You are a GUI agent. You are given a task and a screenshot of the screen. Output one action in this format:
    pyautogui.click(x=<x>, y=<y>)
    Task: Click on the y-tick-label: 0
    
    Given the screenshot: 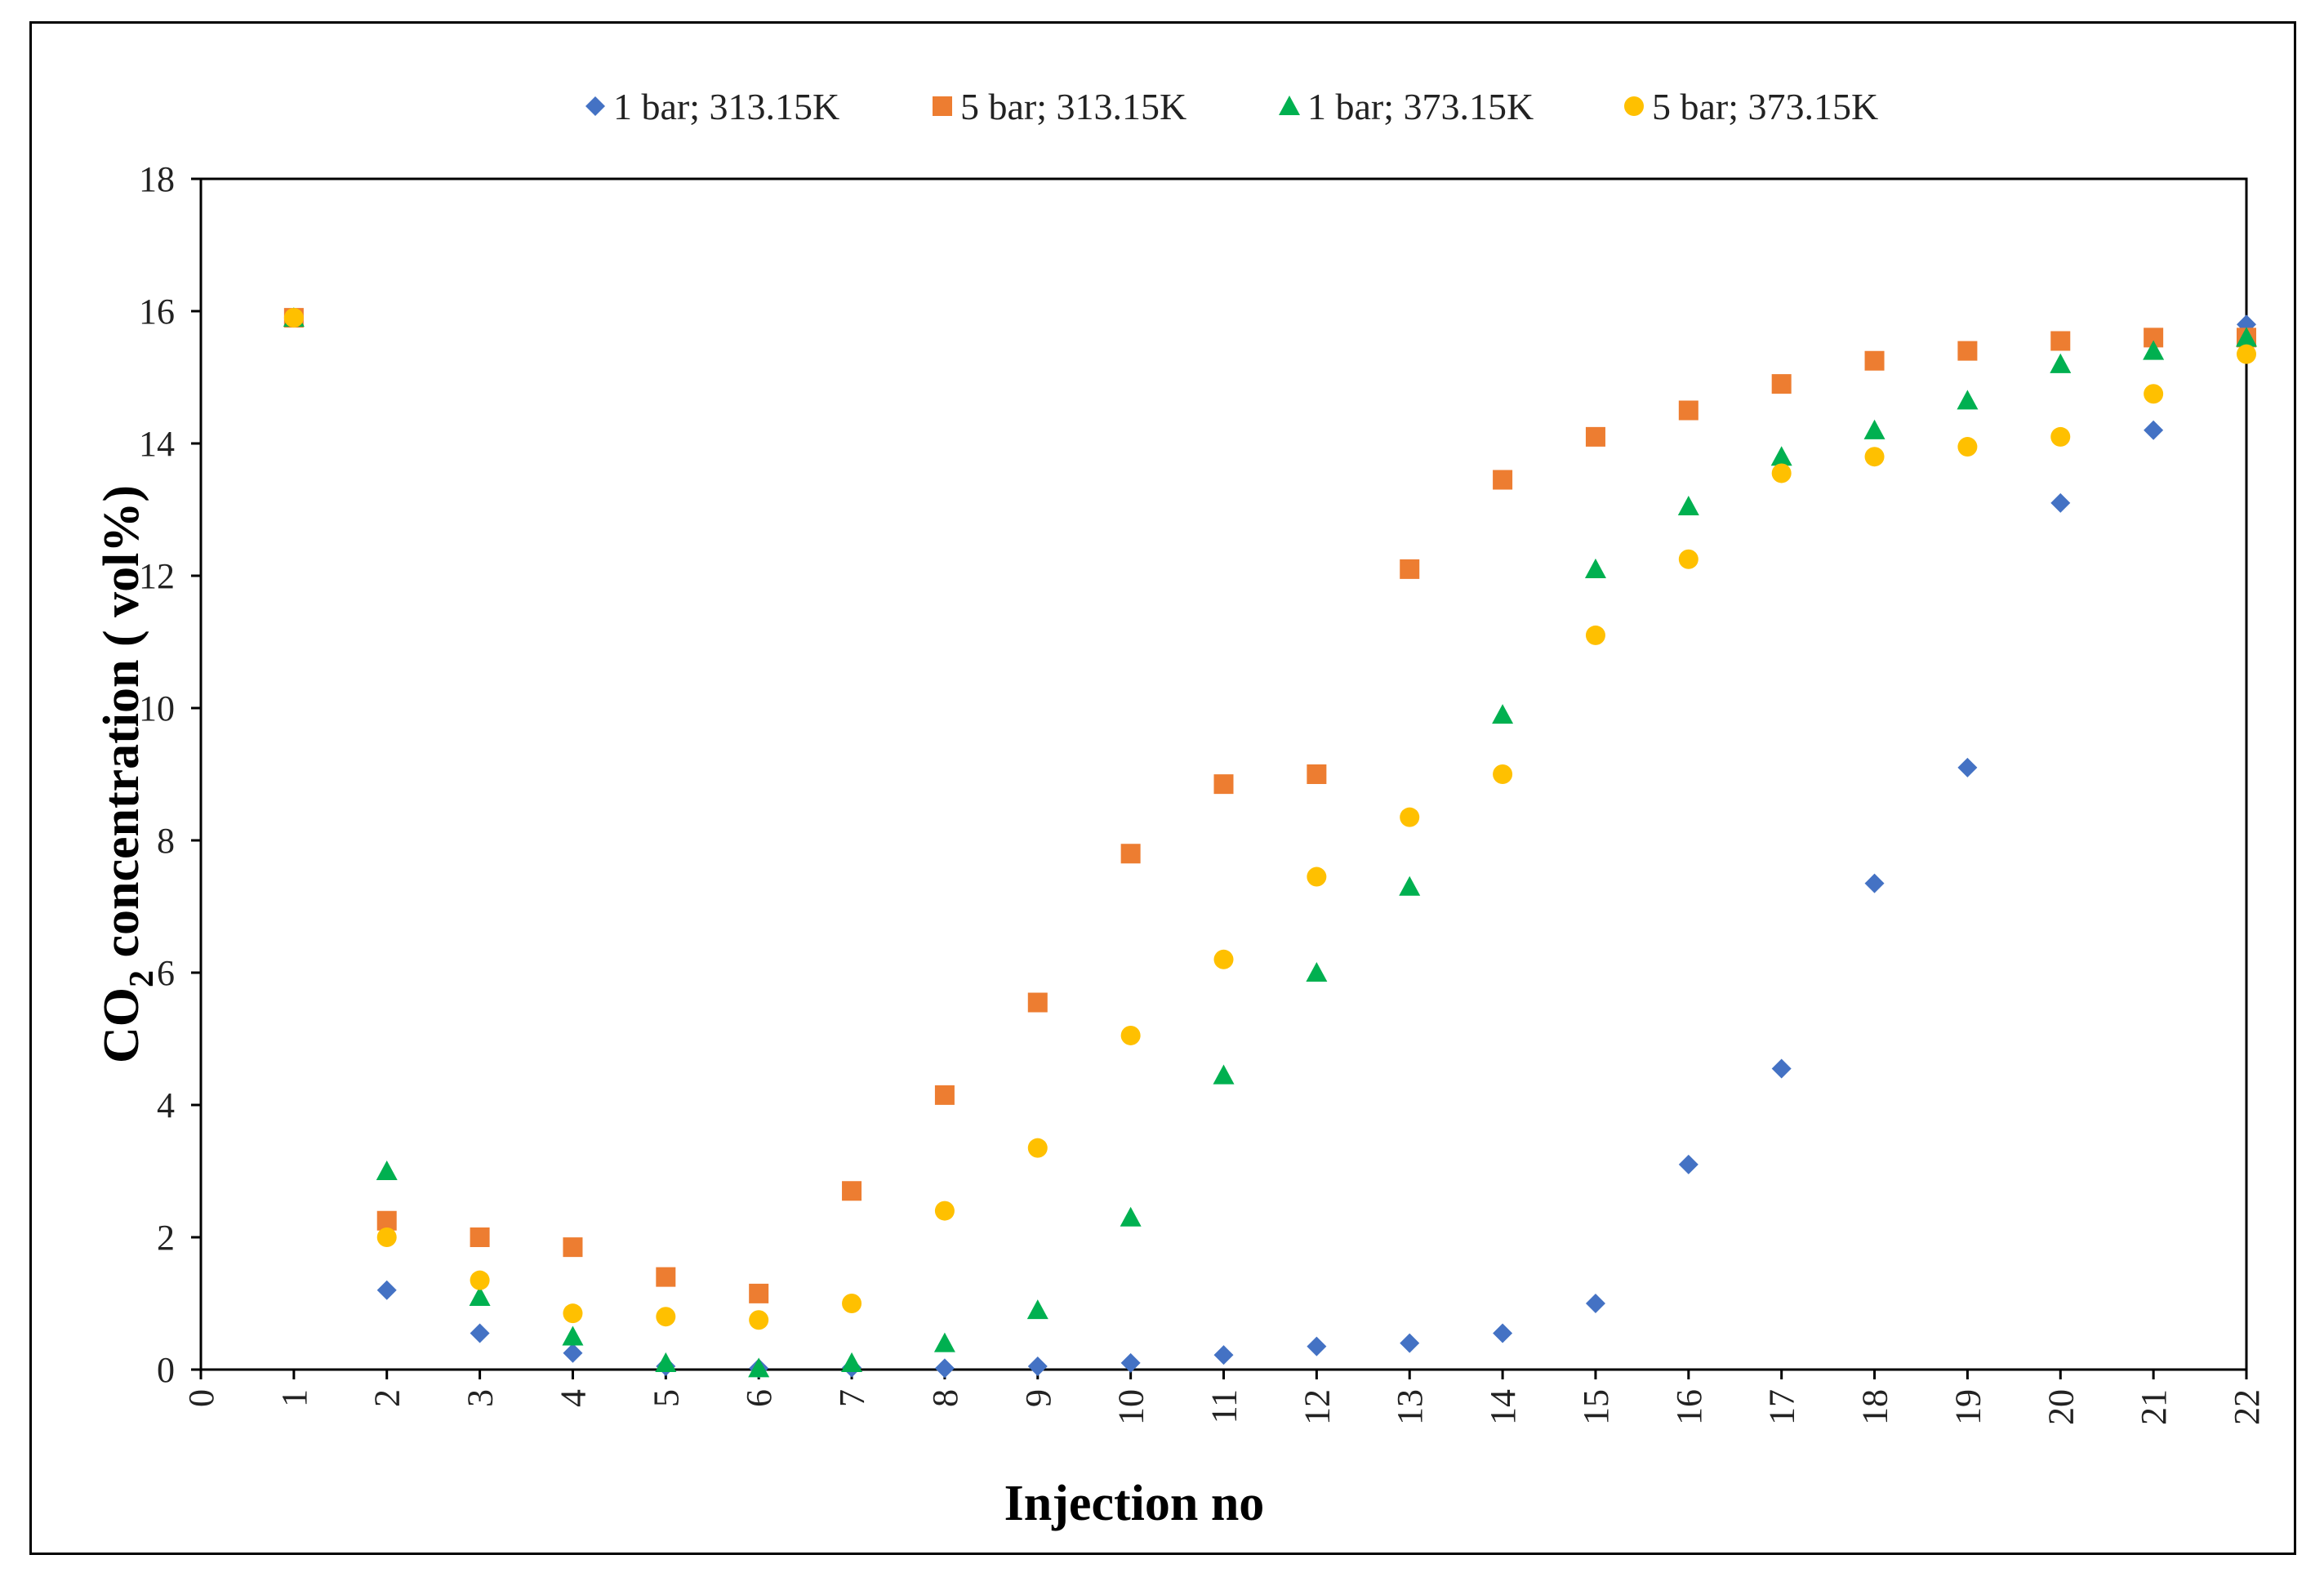 What is the action you would take?
    pyautogui.click(x=166, y=1370)
    